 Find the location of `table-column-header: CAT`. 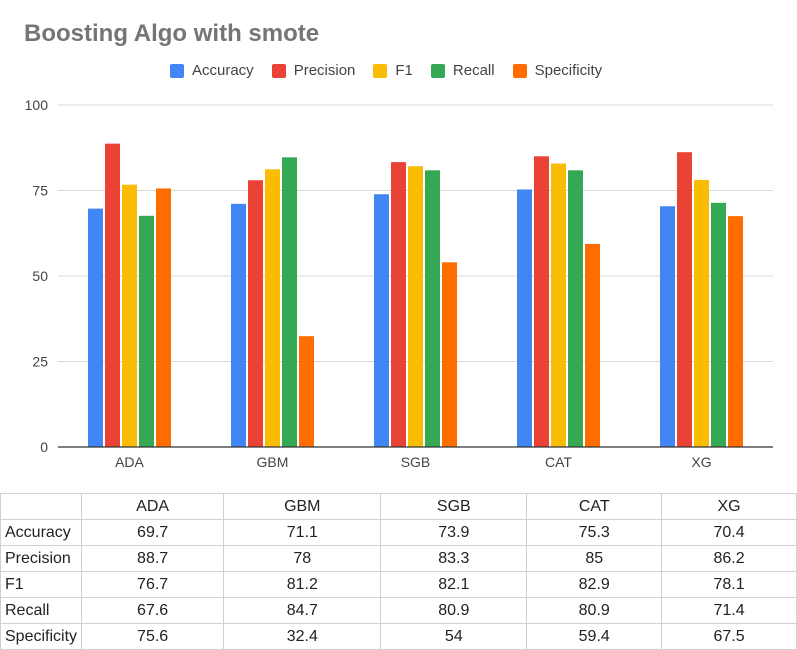

table-column-header: CAT is located at coordinates (594, 506).